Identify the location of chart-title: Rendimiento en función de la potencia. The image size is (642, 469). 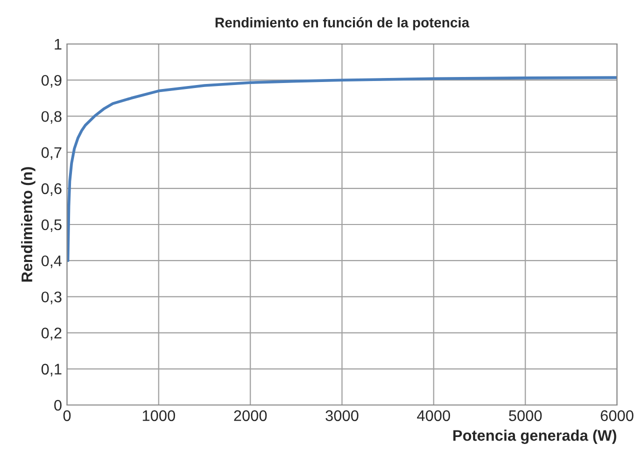
(343, 23).